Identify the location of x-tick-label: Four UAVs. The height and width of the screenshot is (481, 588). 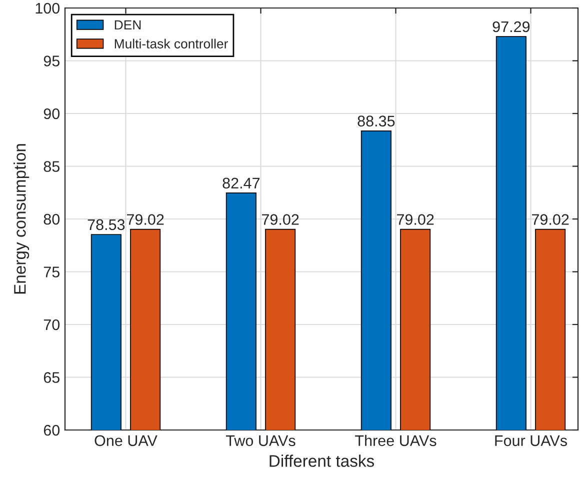
(531, 440).